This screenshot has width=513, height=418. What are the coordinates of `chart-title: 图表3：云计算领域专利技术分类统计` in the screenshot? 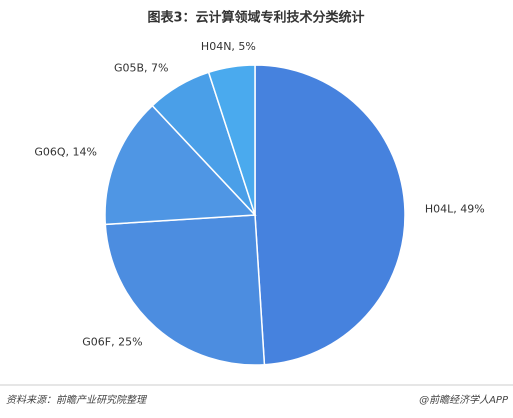 It's located at (255, 18).